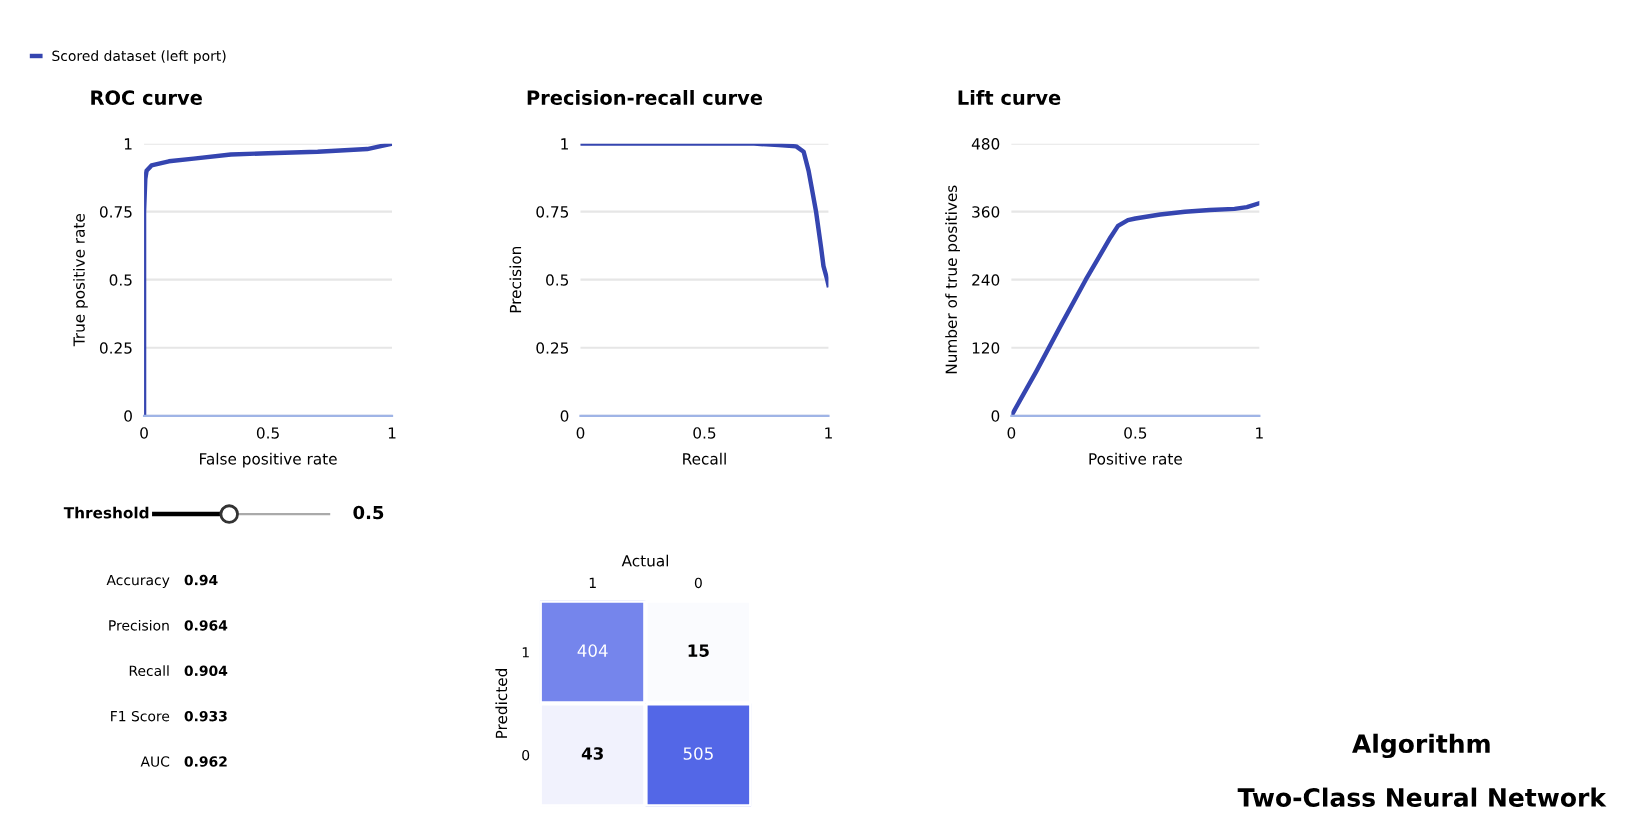 The width and height of the screenshot is (1626, 840). What do you see at coordinates (698, 650) in the screenshot?
I see `data-label: 15` at bounding box center [698, 650].